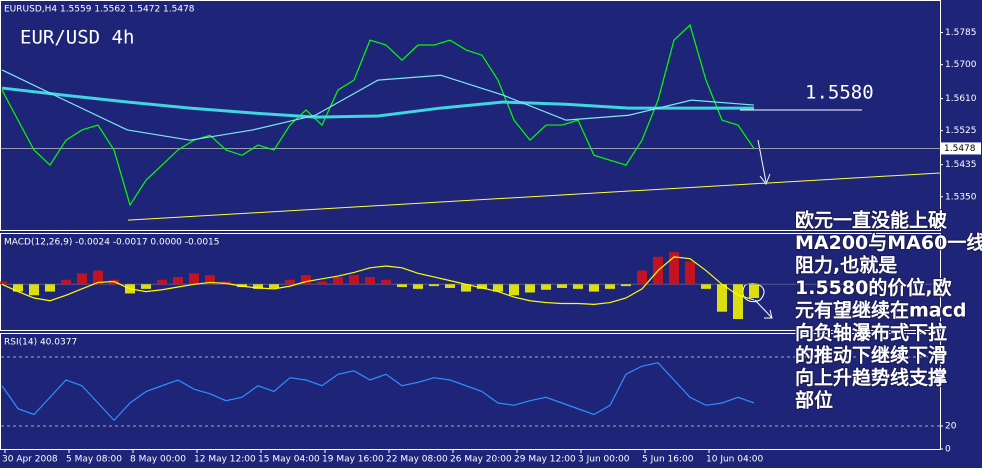  Describe the element at coordinates (40, 343) in the screenshot. I see `rsi-title: RSI(14) 40.0377` at that location.